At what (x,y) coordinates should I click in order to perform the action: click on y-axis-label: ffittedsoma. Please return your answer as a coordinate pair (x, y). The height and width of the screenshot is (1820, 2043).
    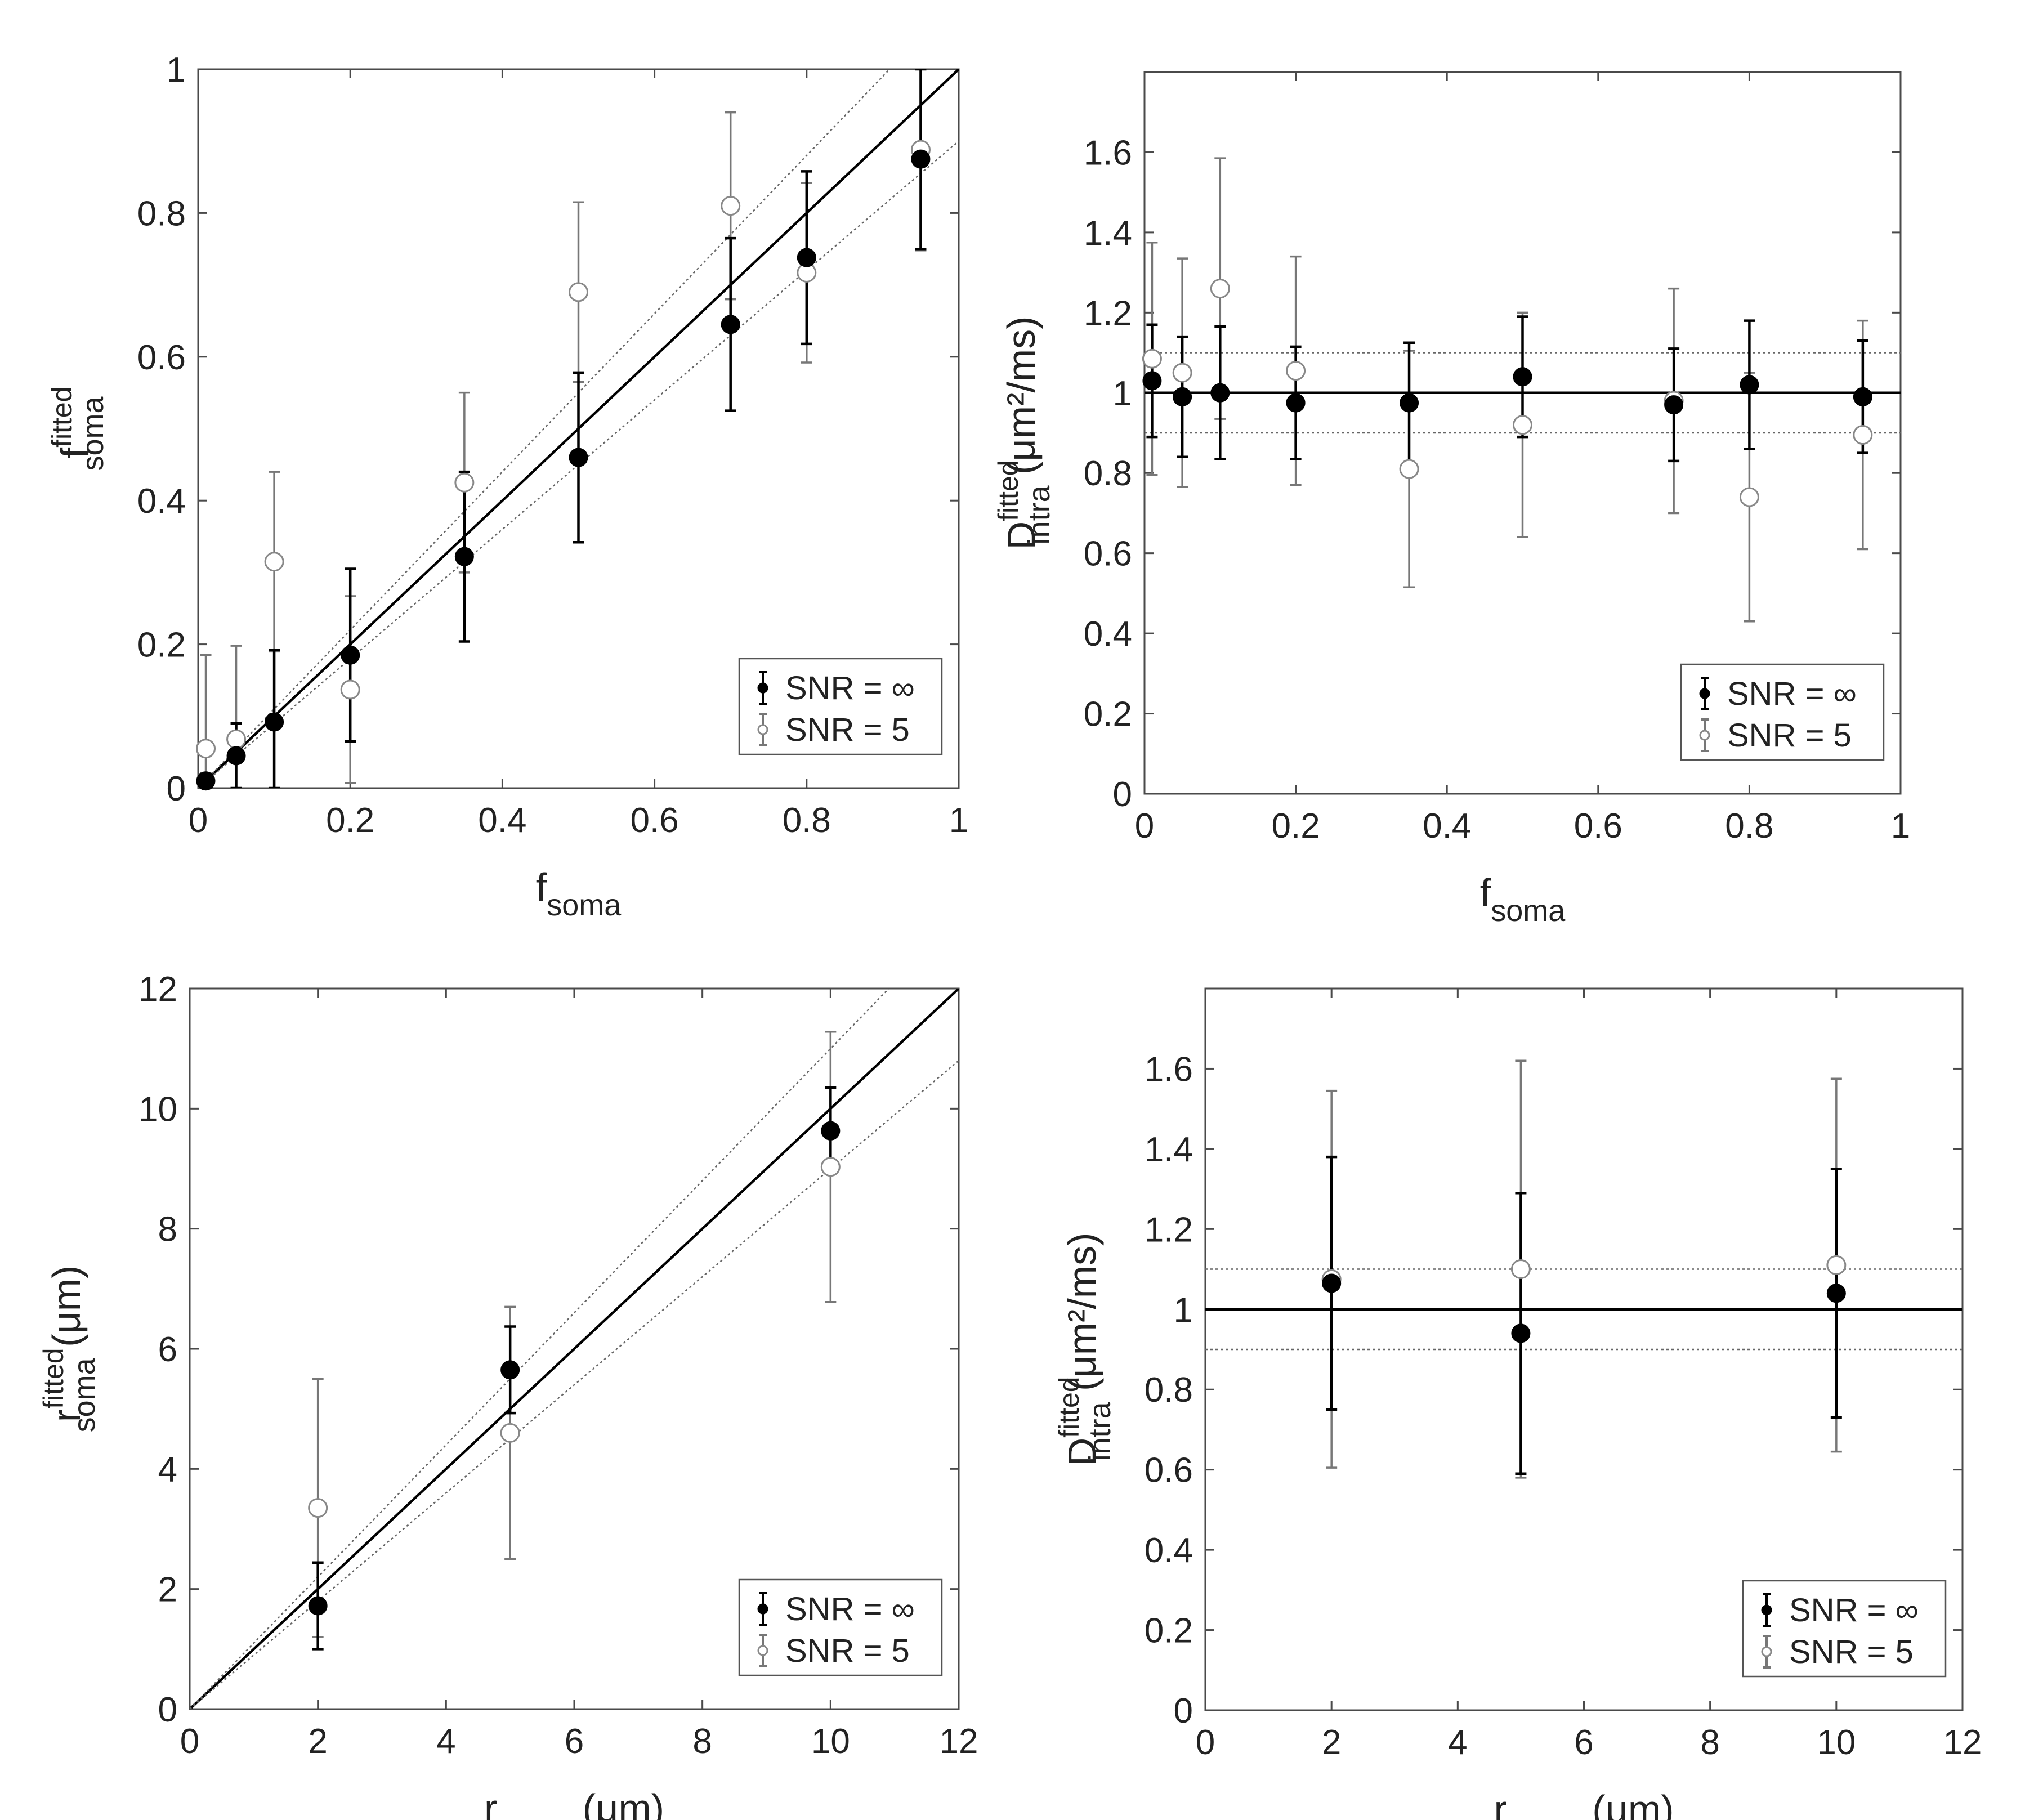
    Looking at the image, I should click on (78, 429).